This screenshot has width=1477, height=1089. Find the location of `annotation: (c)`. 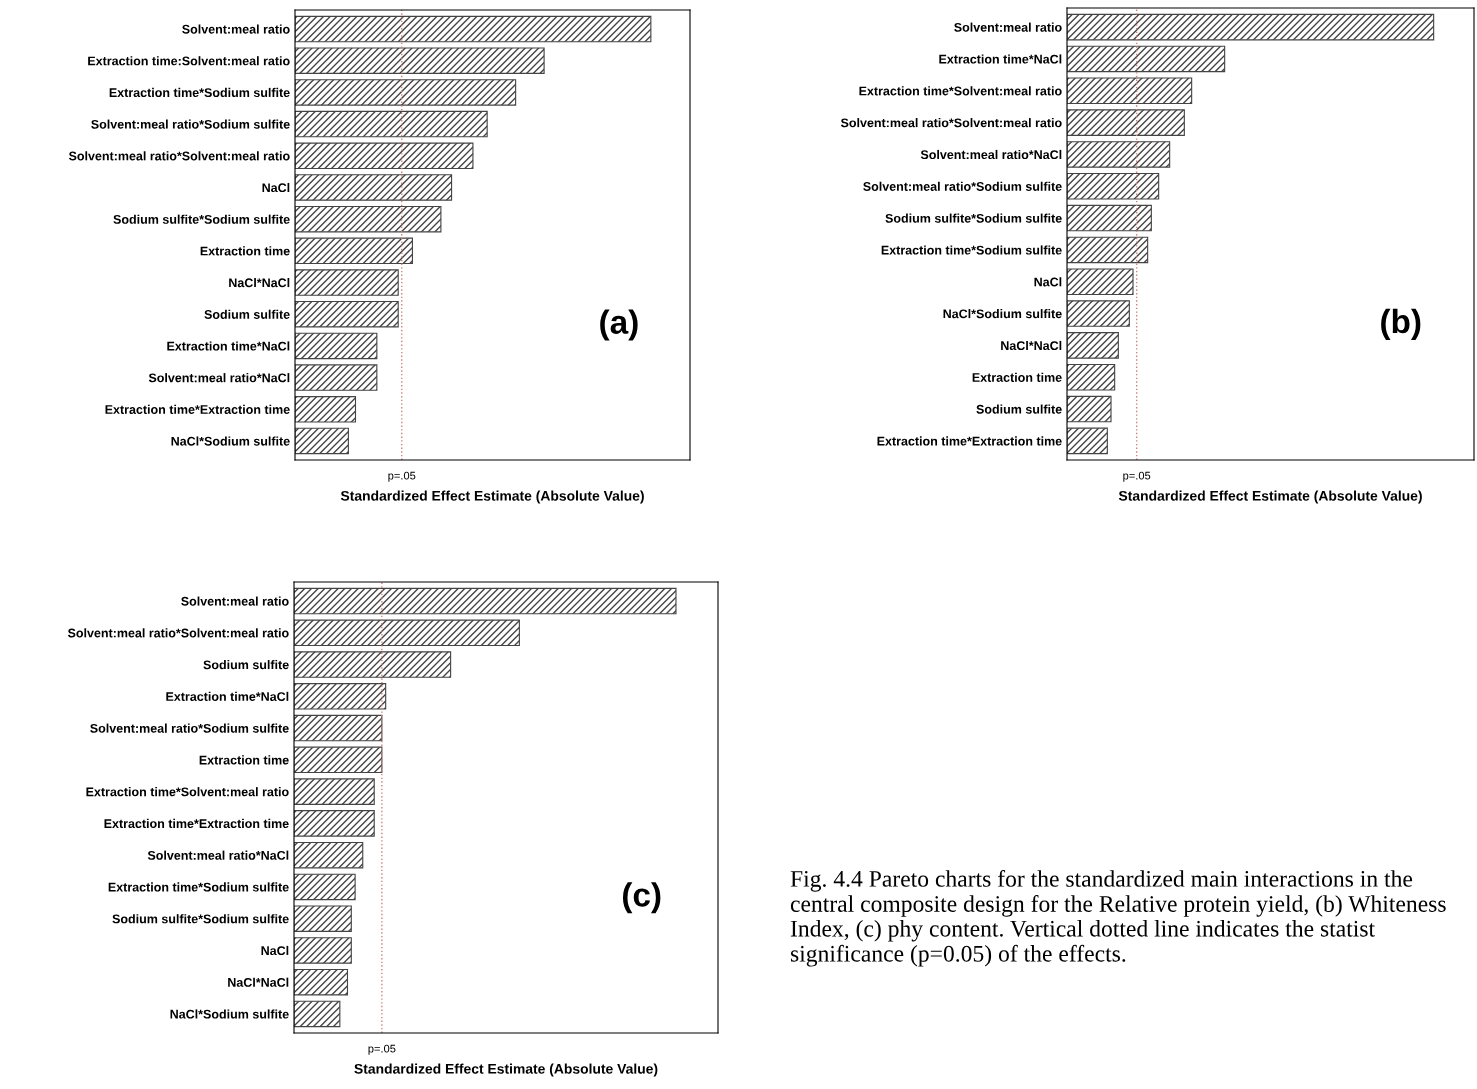

annotation: (c) is located at coordinates (641, 898).